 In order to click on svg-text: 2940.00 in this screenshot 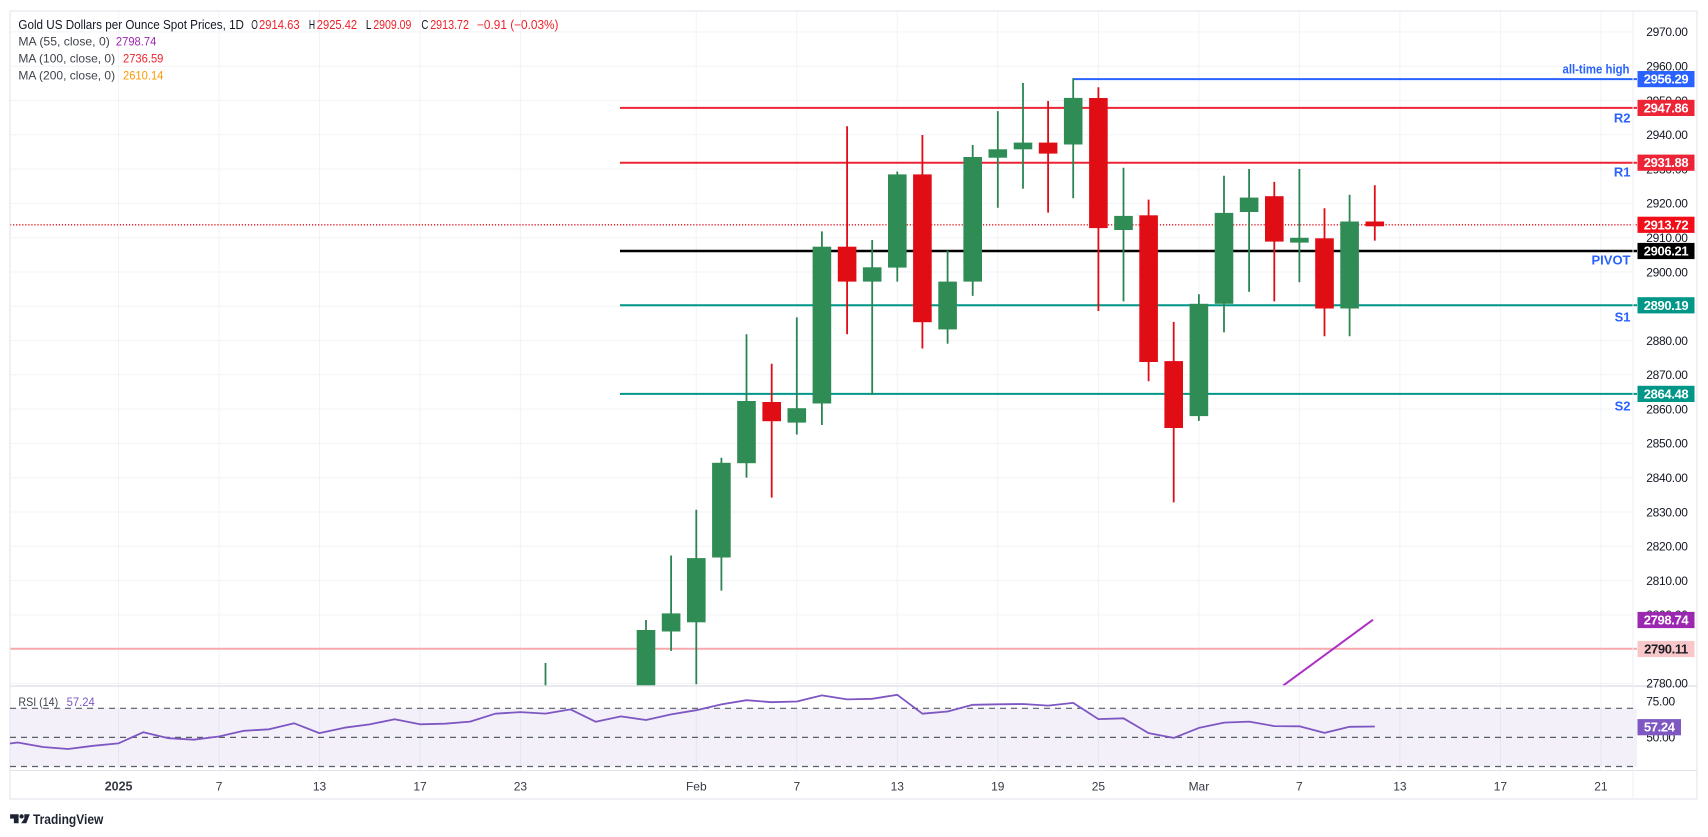, I will do `click(1667, 135)`.